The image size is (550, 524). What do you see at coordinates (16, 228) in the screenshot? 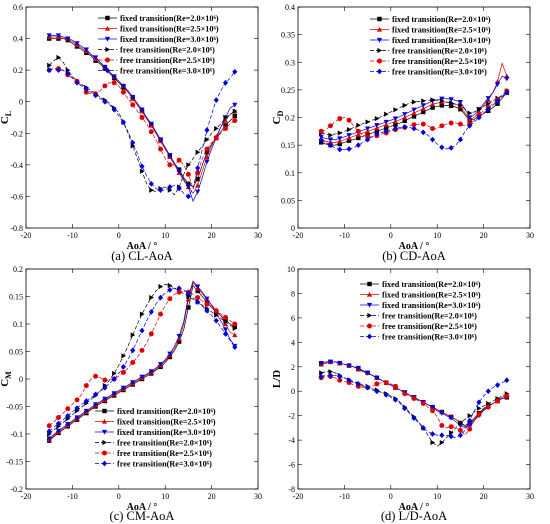
I see `y-tick-label: -0.8` at bounding box center [16, 228].